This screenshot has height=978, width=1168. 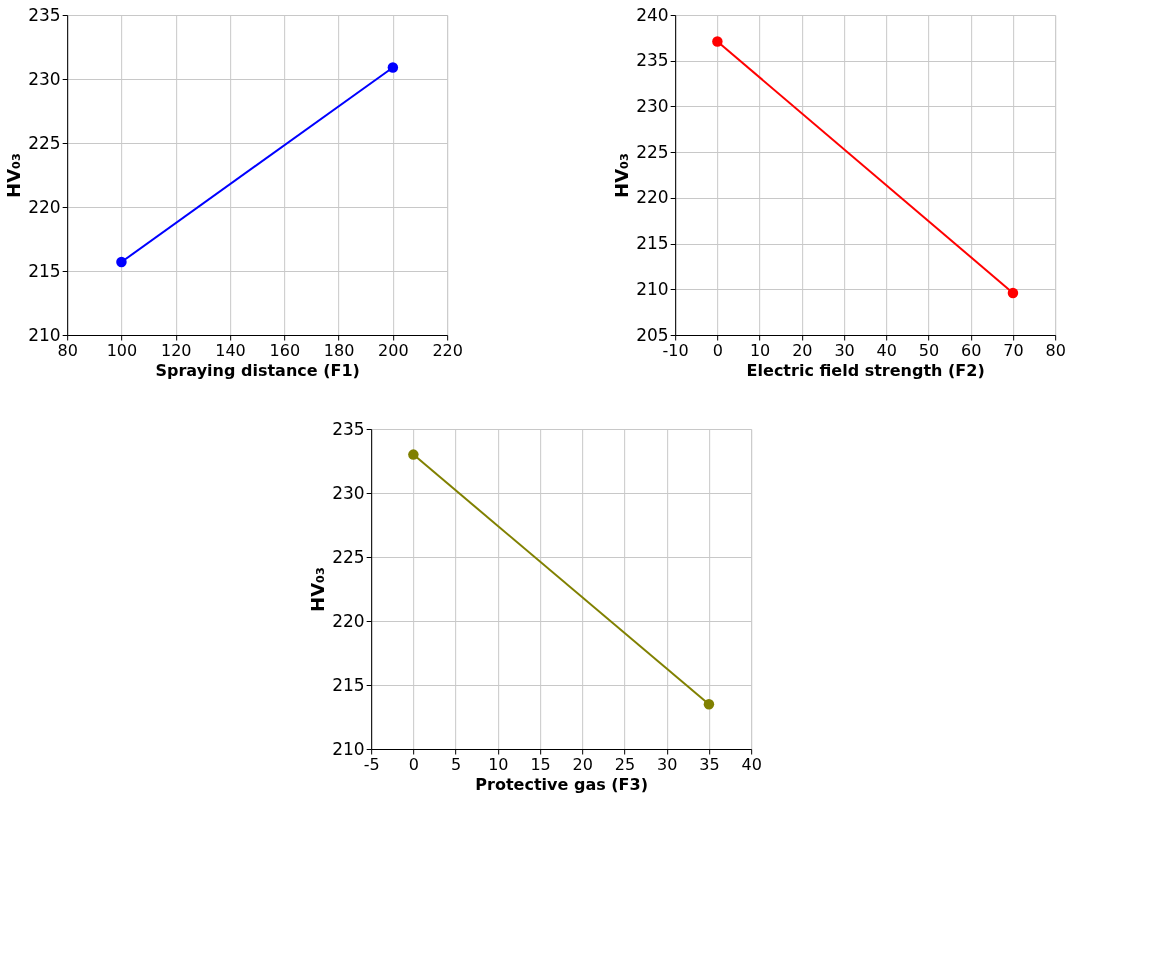 I want to click on x-tick-label: -5, so click(x=371, y=764).